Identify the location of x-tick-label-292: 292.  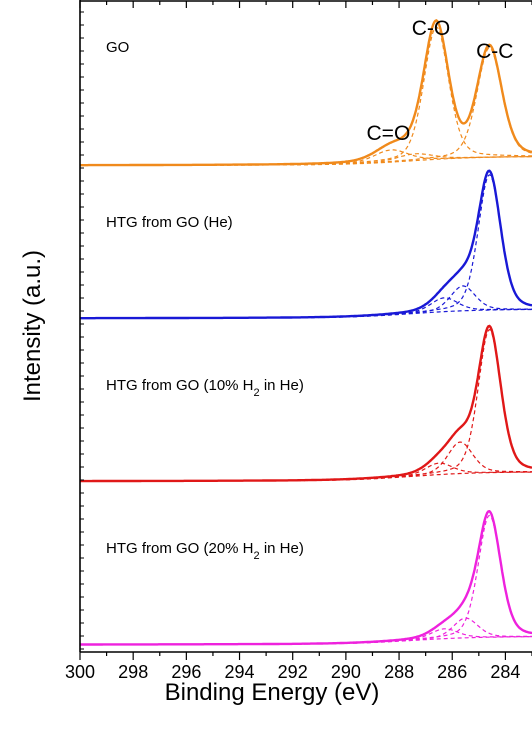
(293, 672).